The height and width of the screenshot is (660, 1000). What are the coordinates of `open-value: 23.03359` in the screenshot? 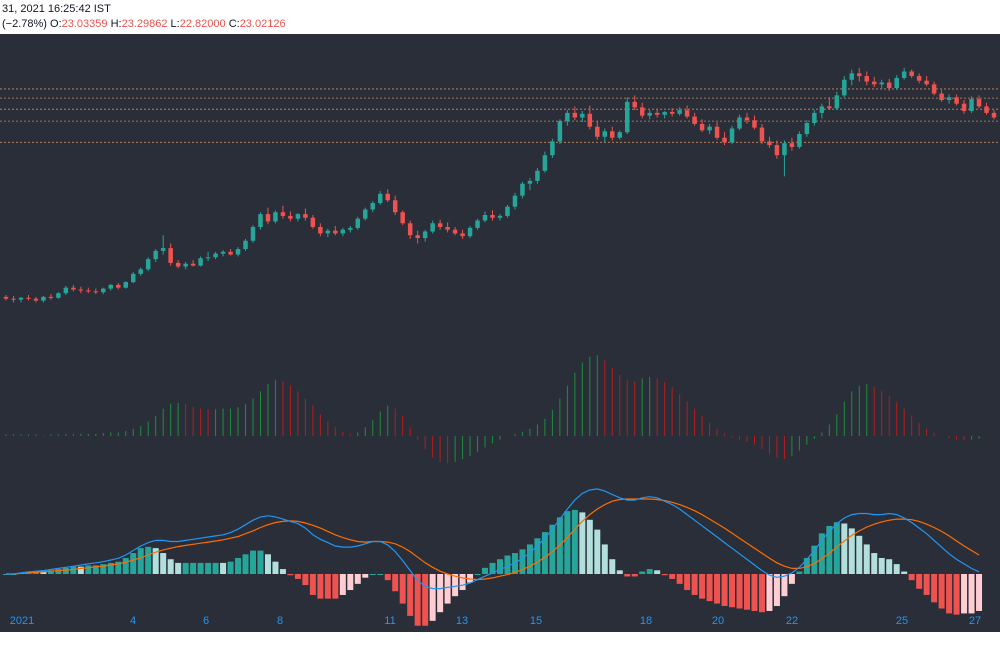 It's located at (84, 24).